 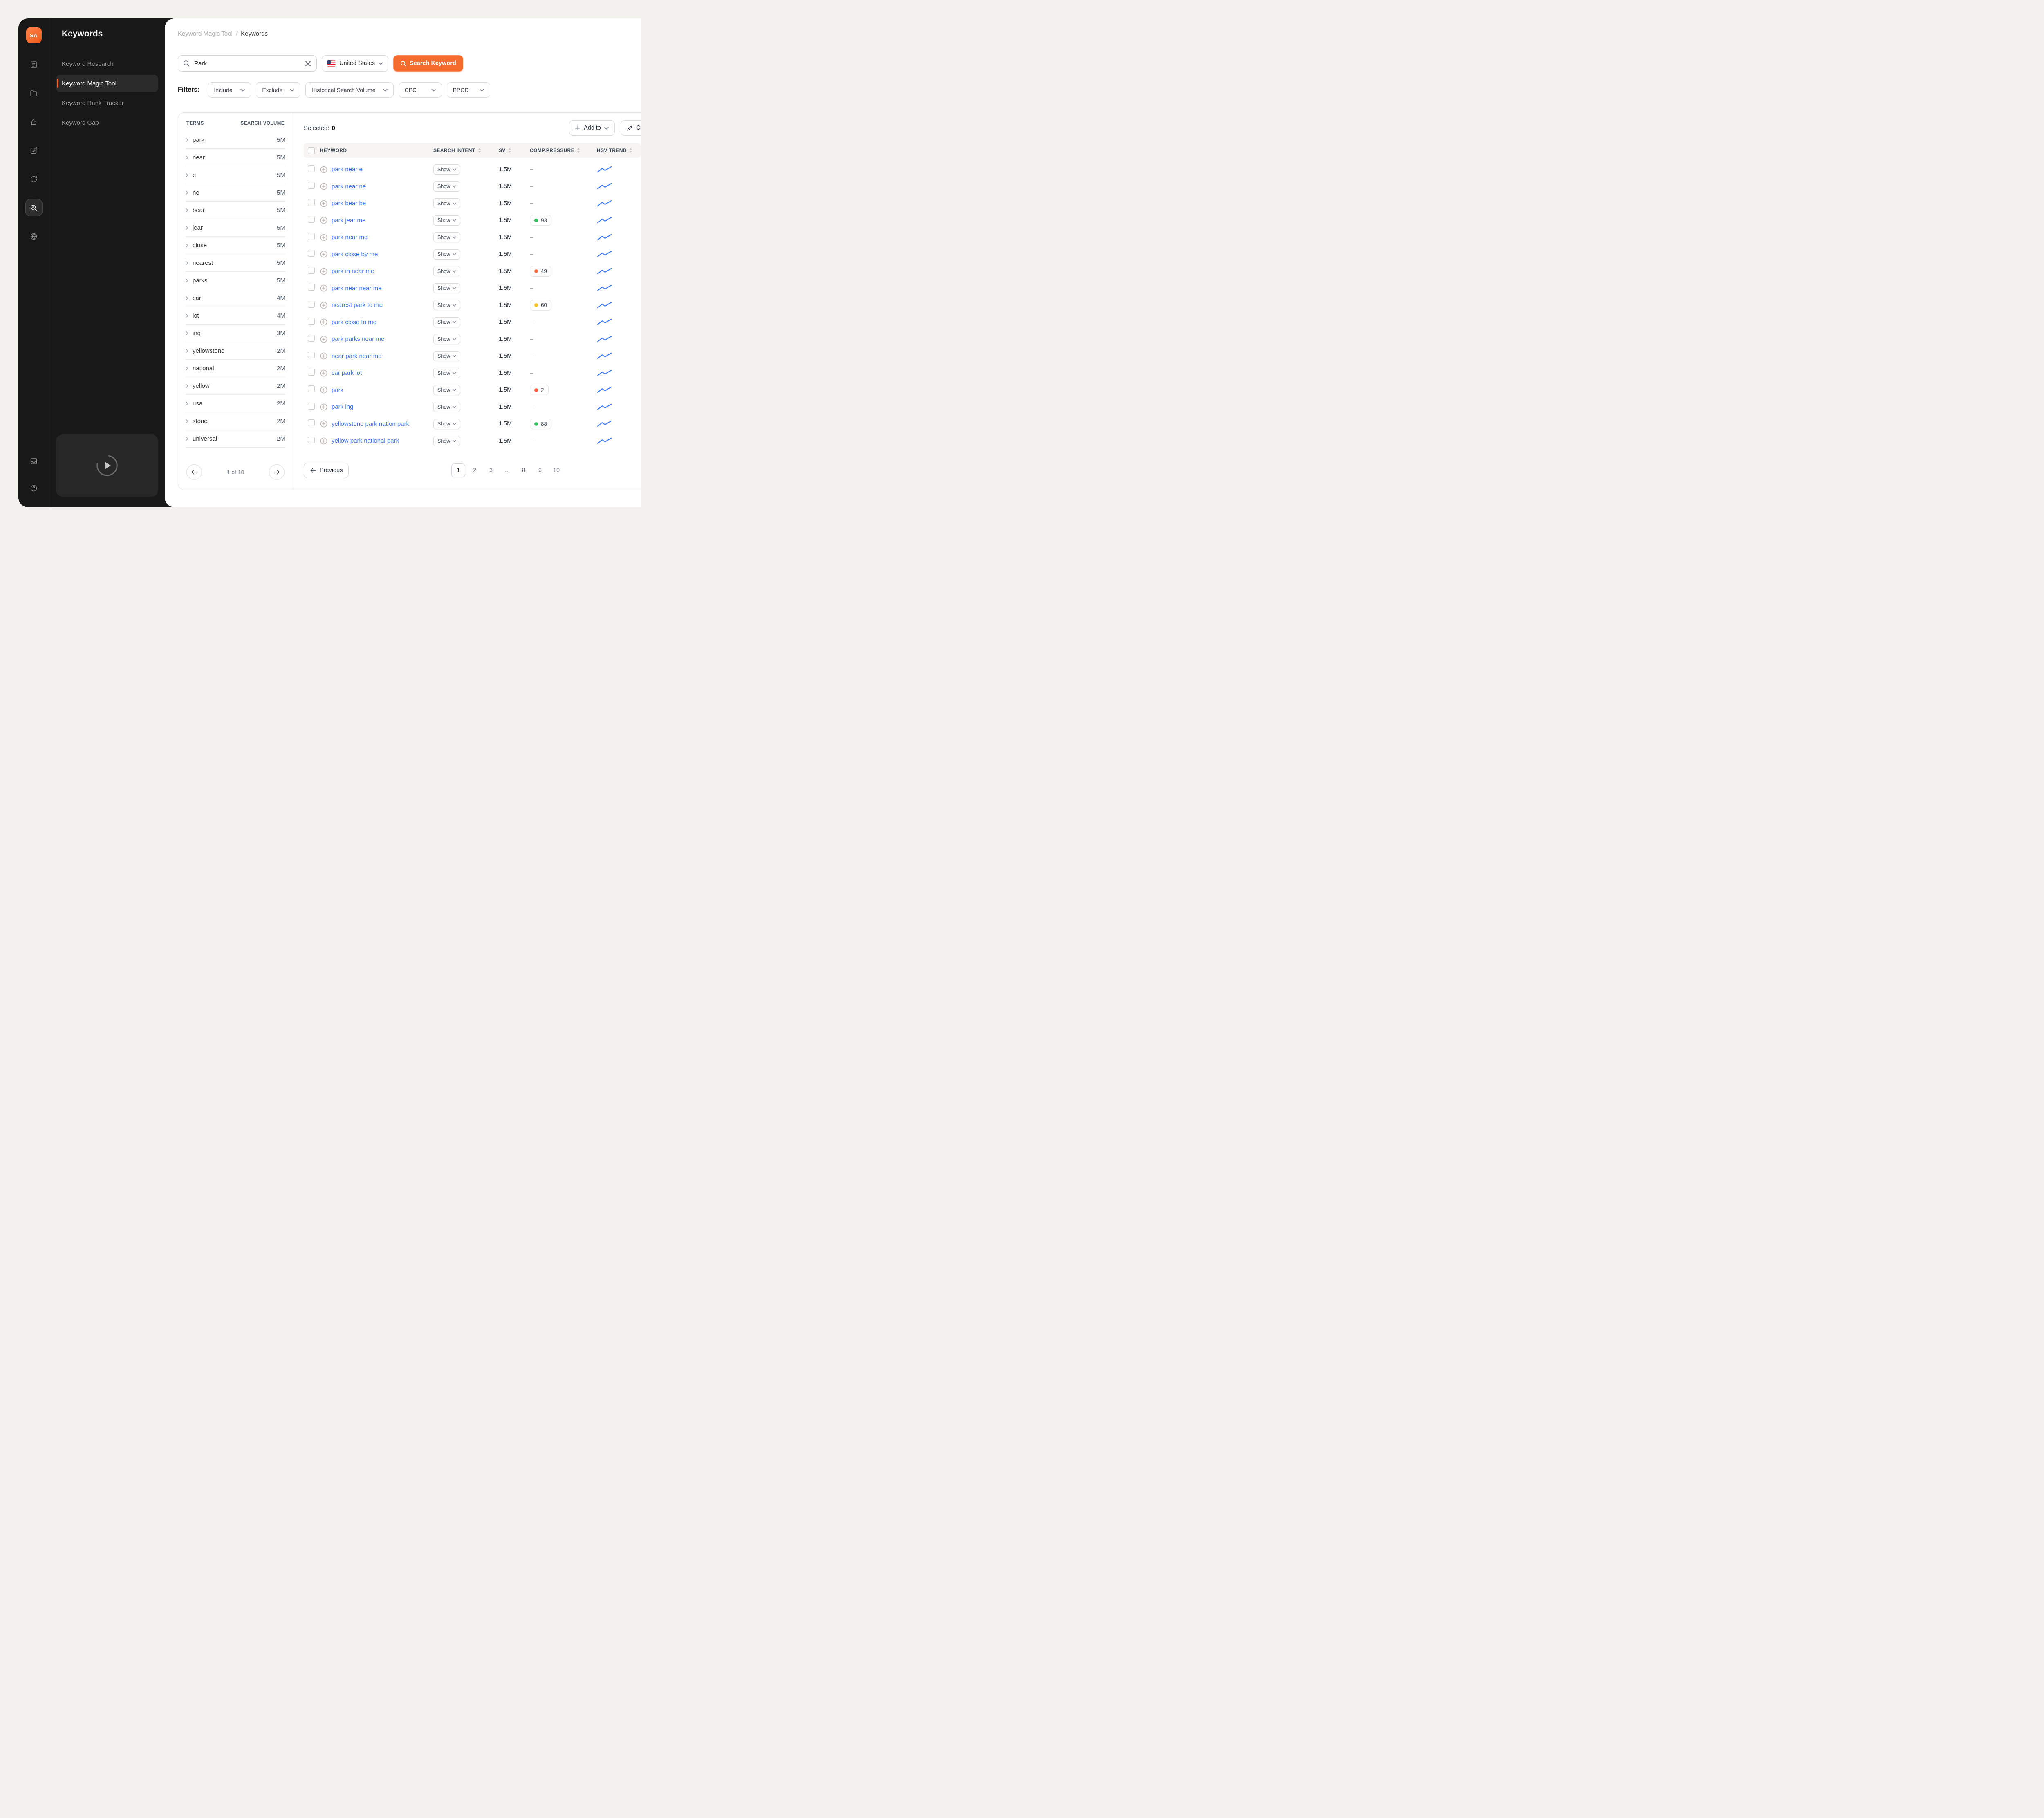 I want to click on keyword-link: park close to me, so click(x=355, y=322).